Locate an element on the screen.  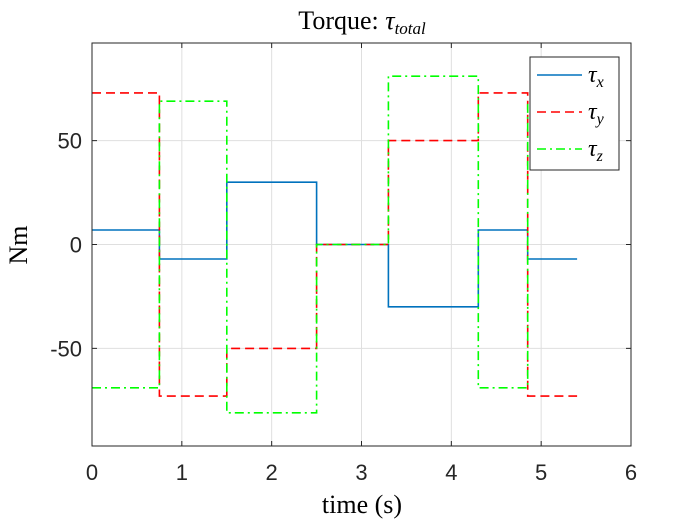
chart-title: Torque: τtotal is located at coordinates (362, 22).